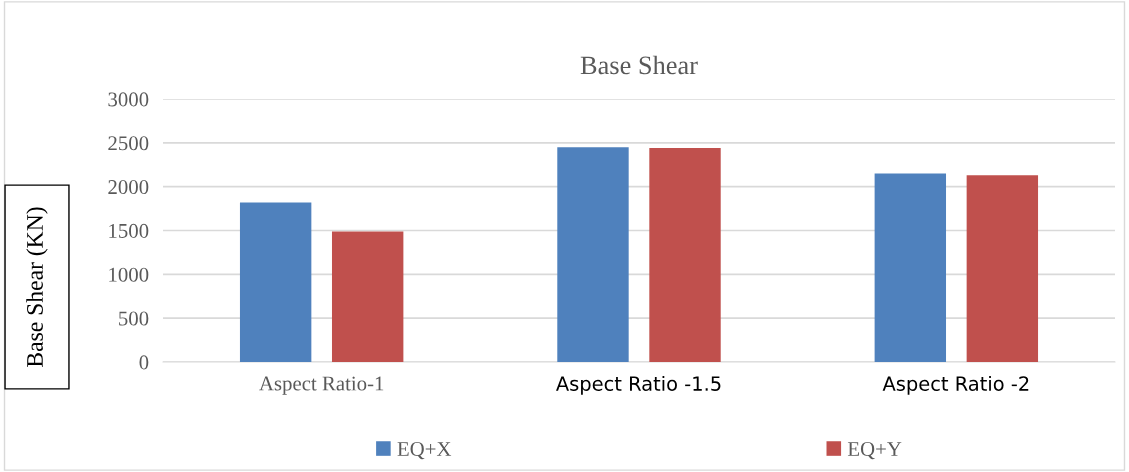 The height and width of the screenshot is (472, 1129). Describe the element at coordinates (128, 99) in the screenshot. I see `y-tick-label: 3000` at that location.